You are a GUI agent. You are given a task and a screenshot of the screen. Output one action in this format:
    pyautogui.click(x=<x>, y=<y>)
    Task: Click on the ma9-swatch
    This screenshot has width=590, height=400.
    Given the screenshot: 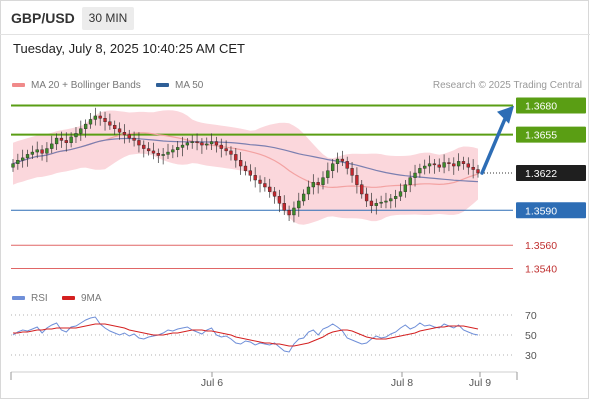 What is the action you would take?
    pyautogui.click(x=68, y=298)
    